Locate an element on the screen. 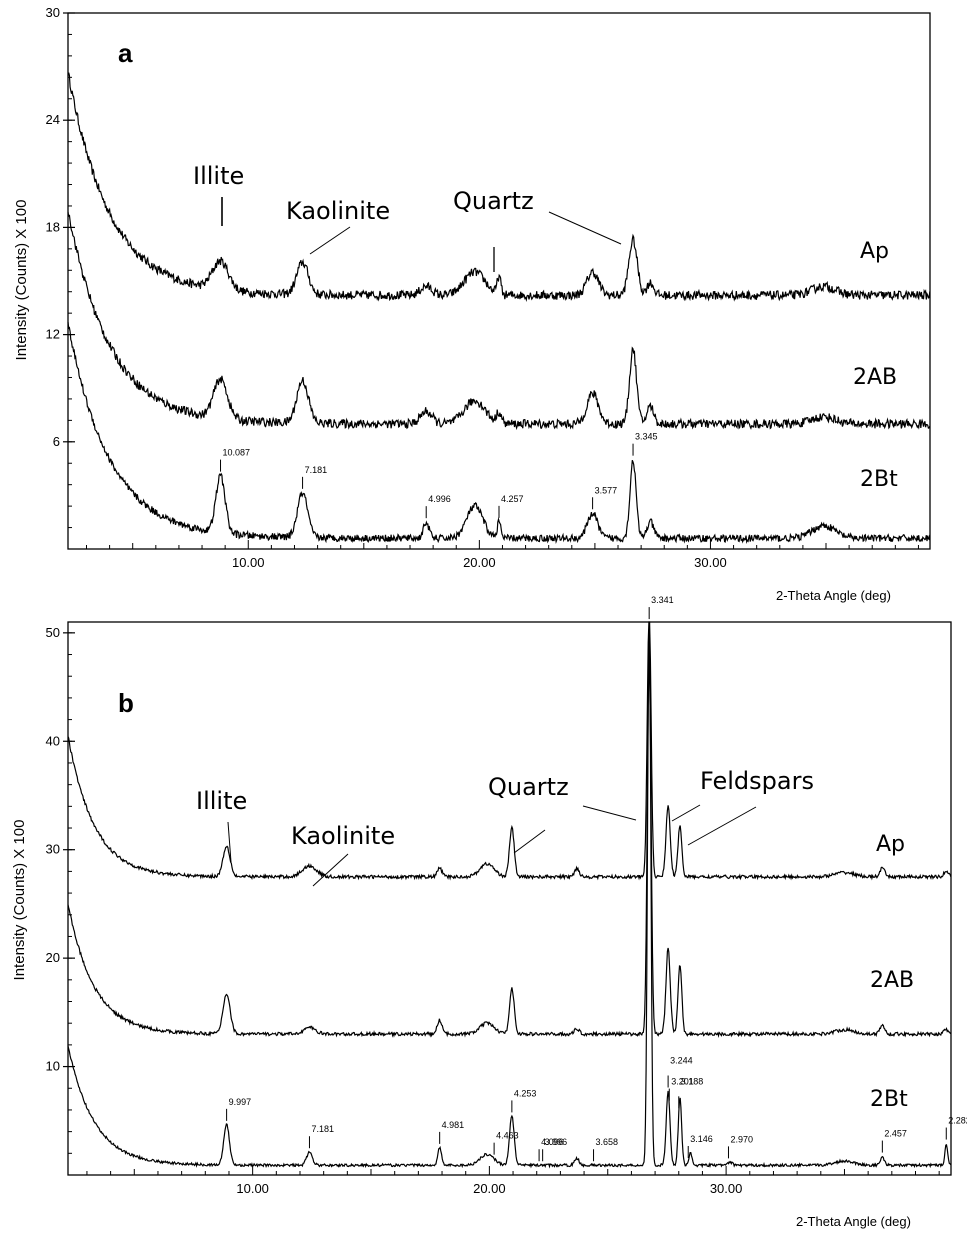 This screenshot has height=1236, width=967. panel-b-horizon-2bt: 2Bt is located at coordinates (889, 1099).